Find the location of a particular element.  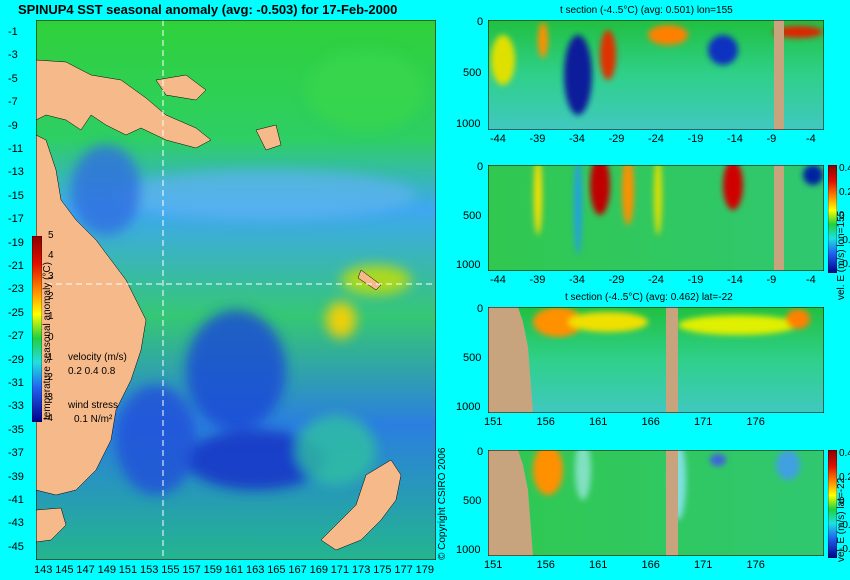

lat-tick: -43 is located at coordinates (16, 523).